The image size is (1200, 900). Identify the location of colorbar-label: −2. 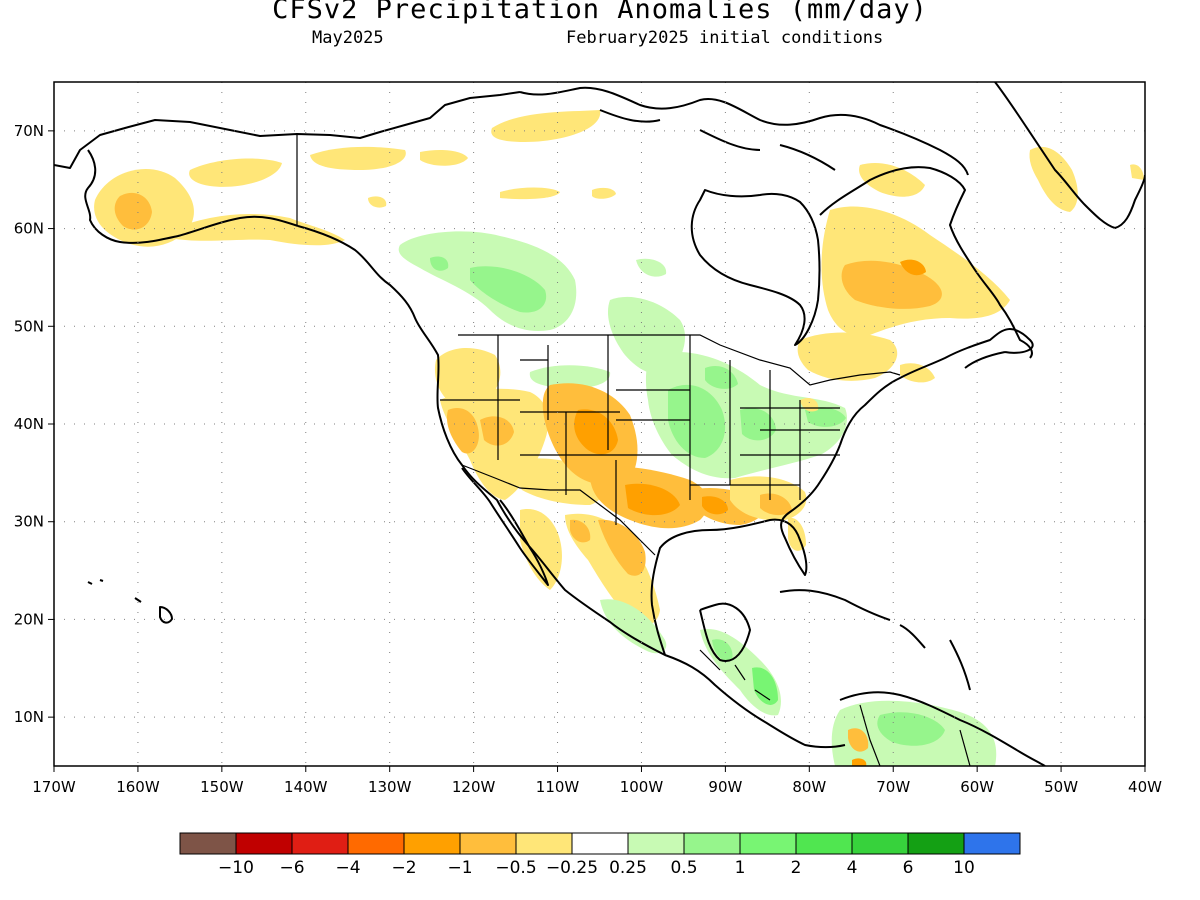
(403, 868).